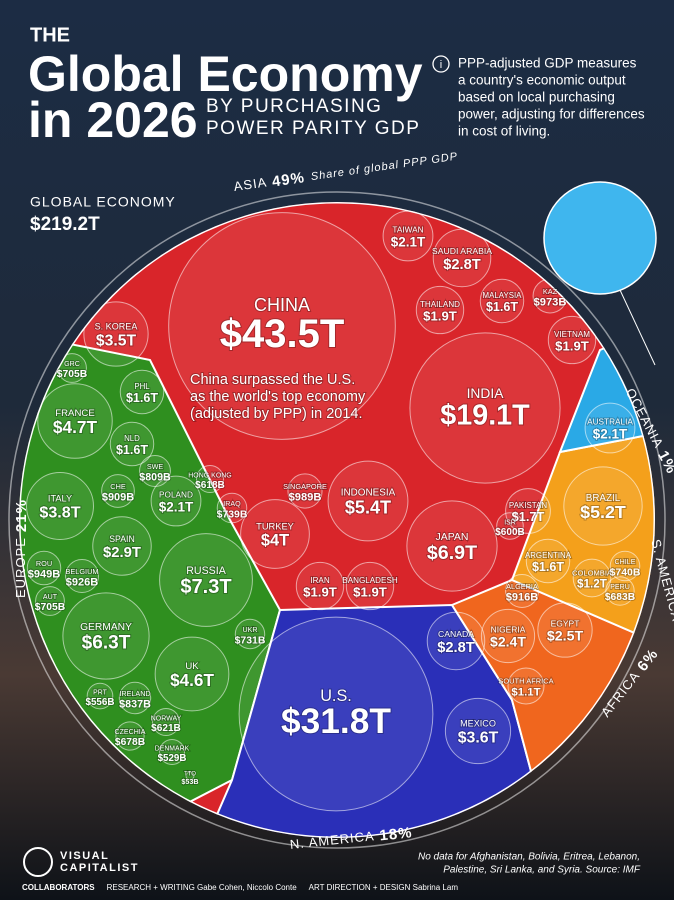 This screenshot has width=674, height=900. I want to click on country-name: POLAND, so click(176, 495).